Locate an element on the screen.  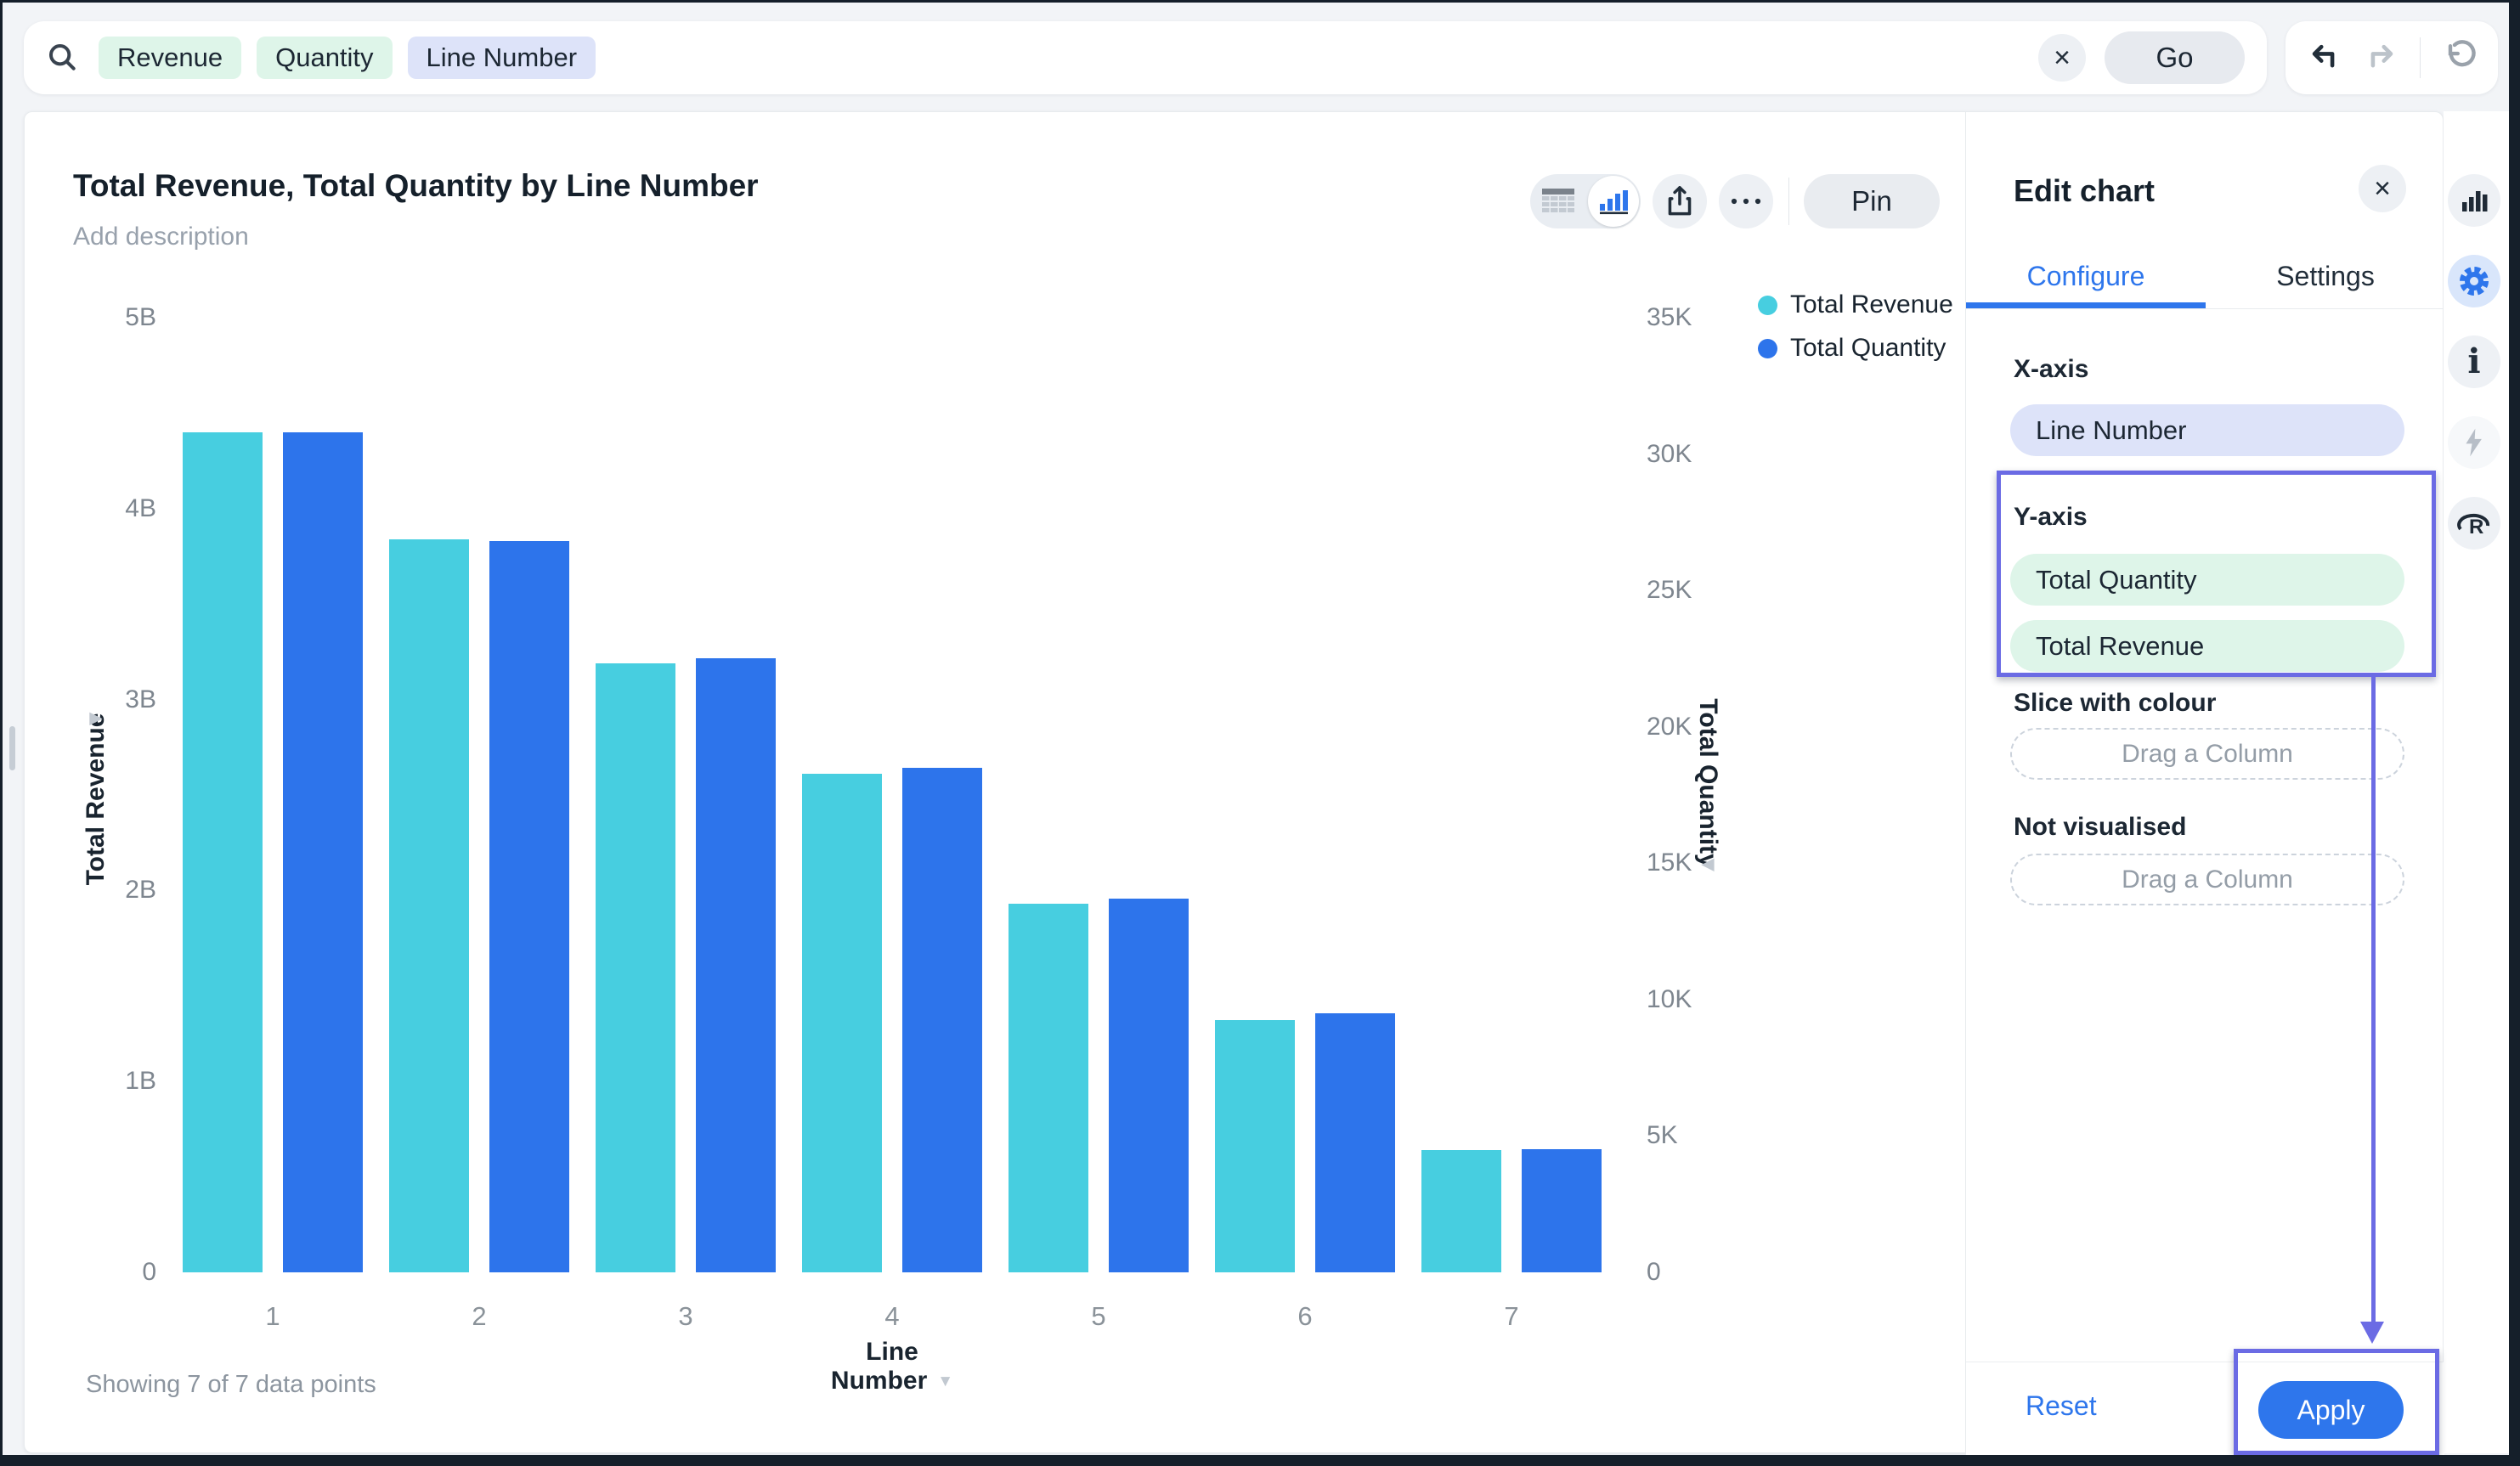
chart-view-icon is located at coordinates (1613, 202).